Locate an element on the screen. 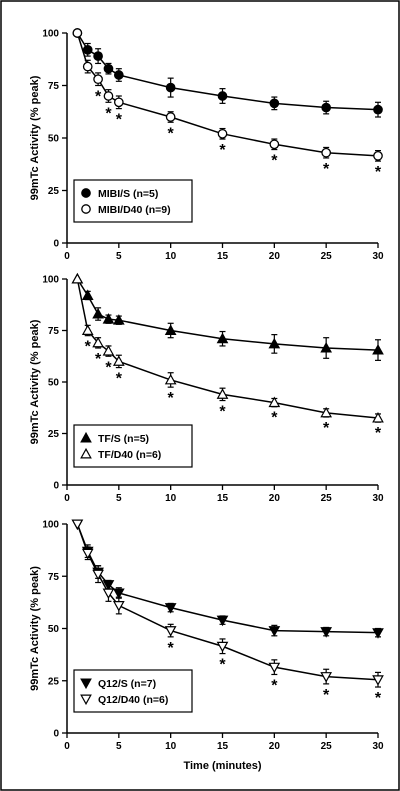 This screenshot has height=791, width=400. legend-label: TF/D40 (n=6) is located at coordinates (129, 455).